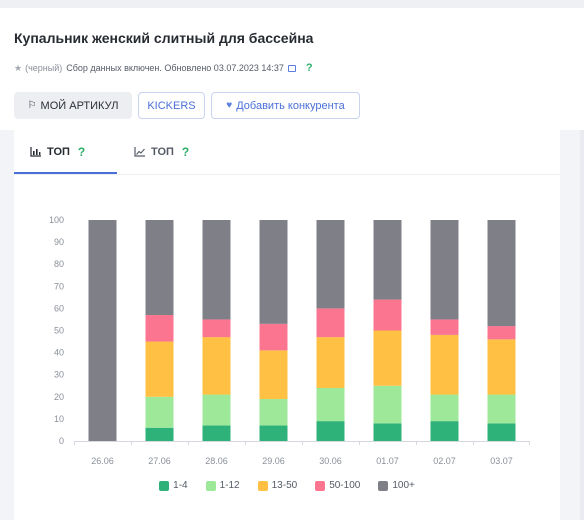  I want to click on right-strip, so click(582, 325).